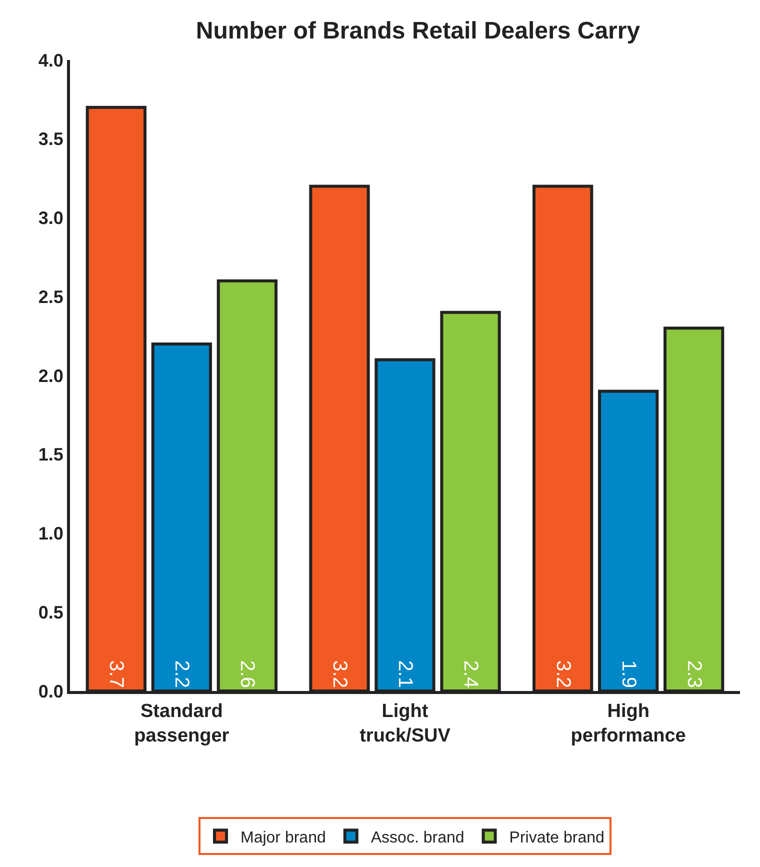 The image size is (760, 867). Describe the element at coordinates (405, 723) in the screenshot. I see `x-tick-label: Light truck/SUV` at that location.